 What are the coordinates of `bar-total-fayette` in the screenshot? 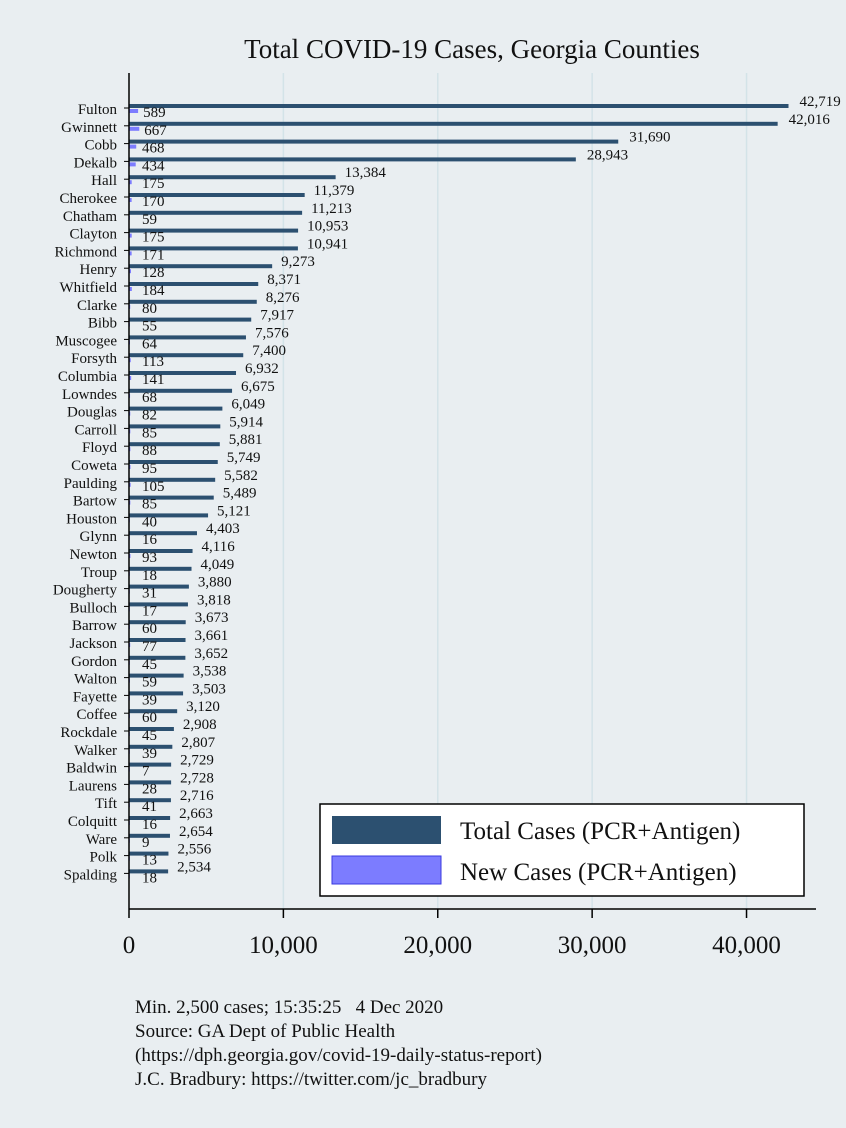 It's located at (156, 693).